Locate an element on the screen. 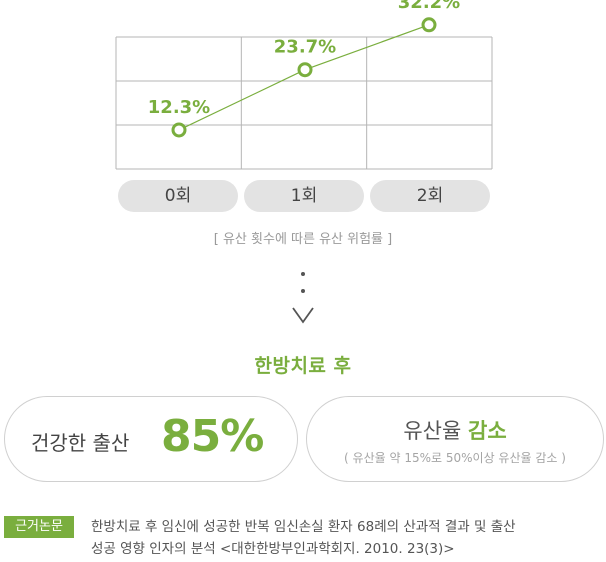  reduction-label-prefix: 유산율 is located at coordinates (435, 431).